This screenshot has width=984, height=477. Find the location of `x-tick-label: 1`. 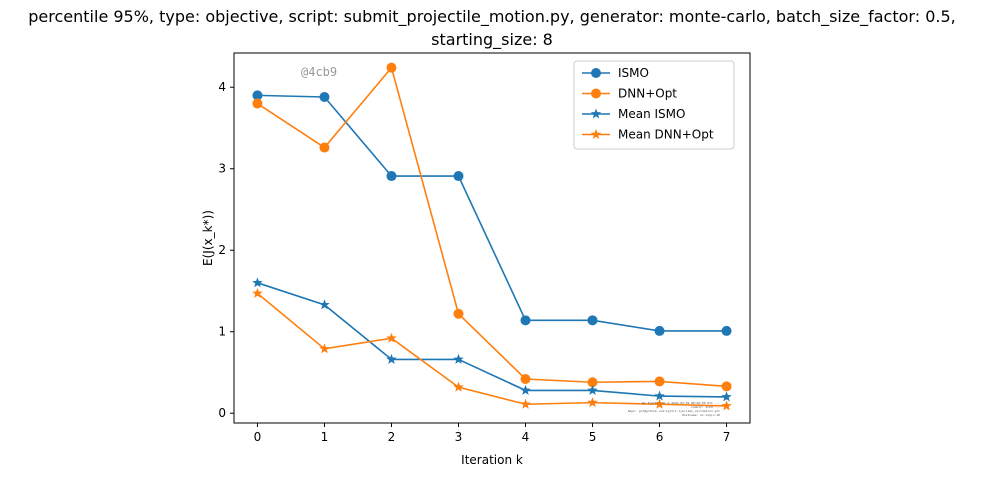

x-tick-label: 1 is located at coordinates (325, 437).